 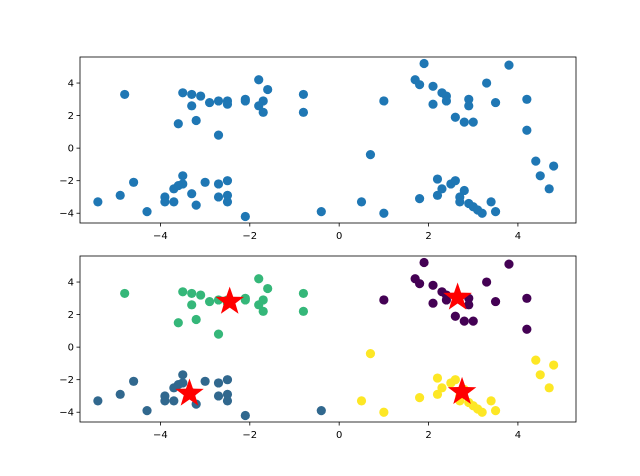 What do you see at coordinates (66, 181) in the screenshot?
I see `y-tick-label: −2` at bounding box center [66, 181].